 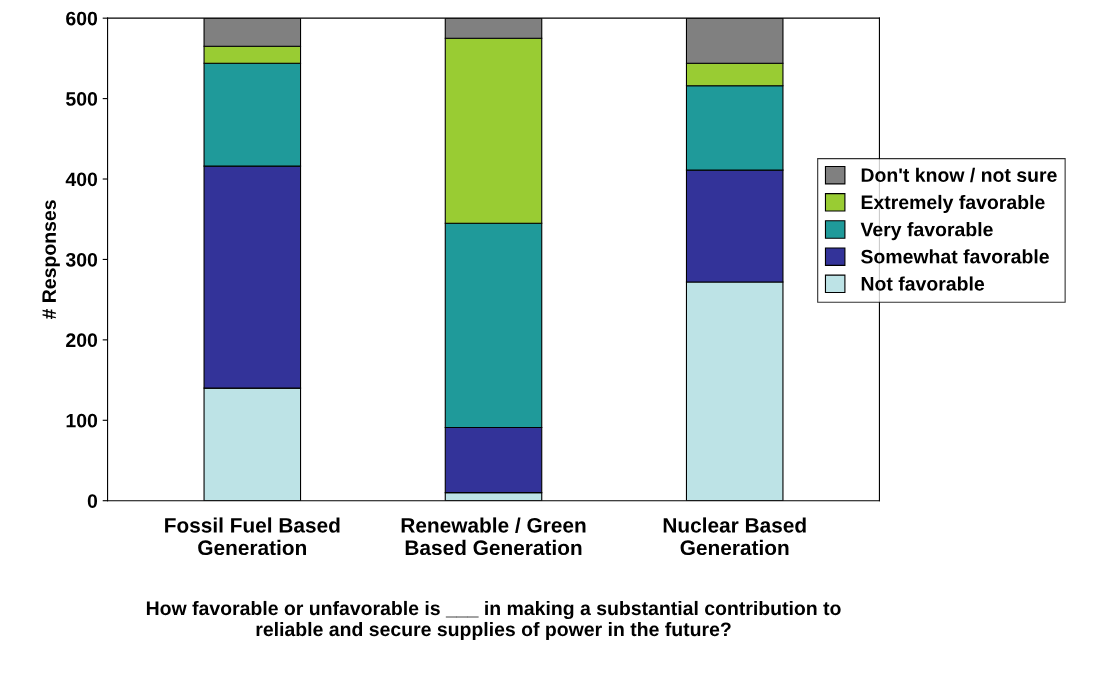 I want to click on y-tick-label: 100, so click(x=82, y=420).